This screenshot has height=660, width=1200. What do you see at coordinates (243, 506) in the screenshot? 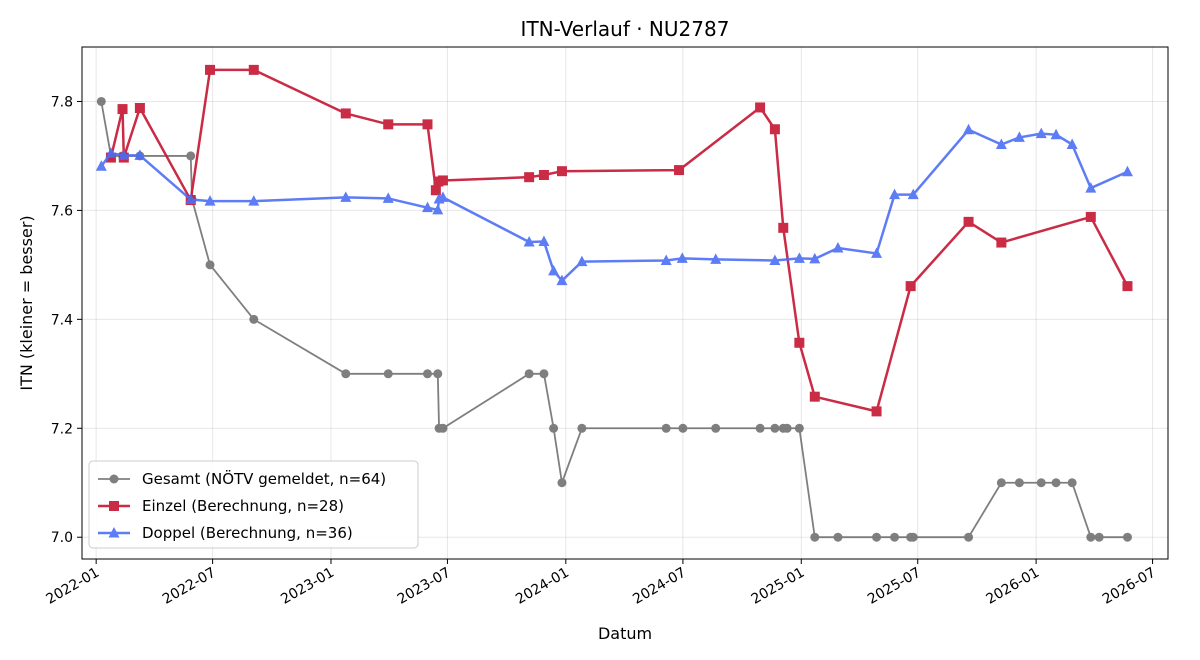
I see `legend-label: Einzel (Berechnung, n=28)` at bounding box center [243, 506].